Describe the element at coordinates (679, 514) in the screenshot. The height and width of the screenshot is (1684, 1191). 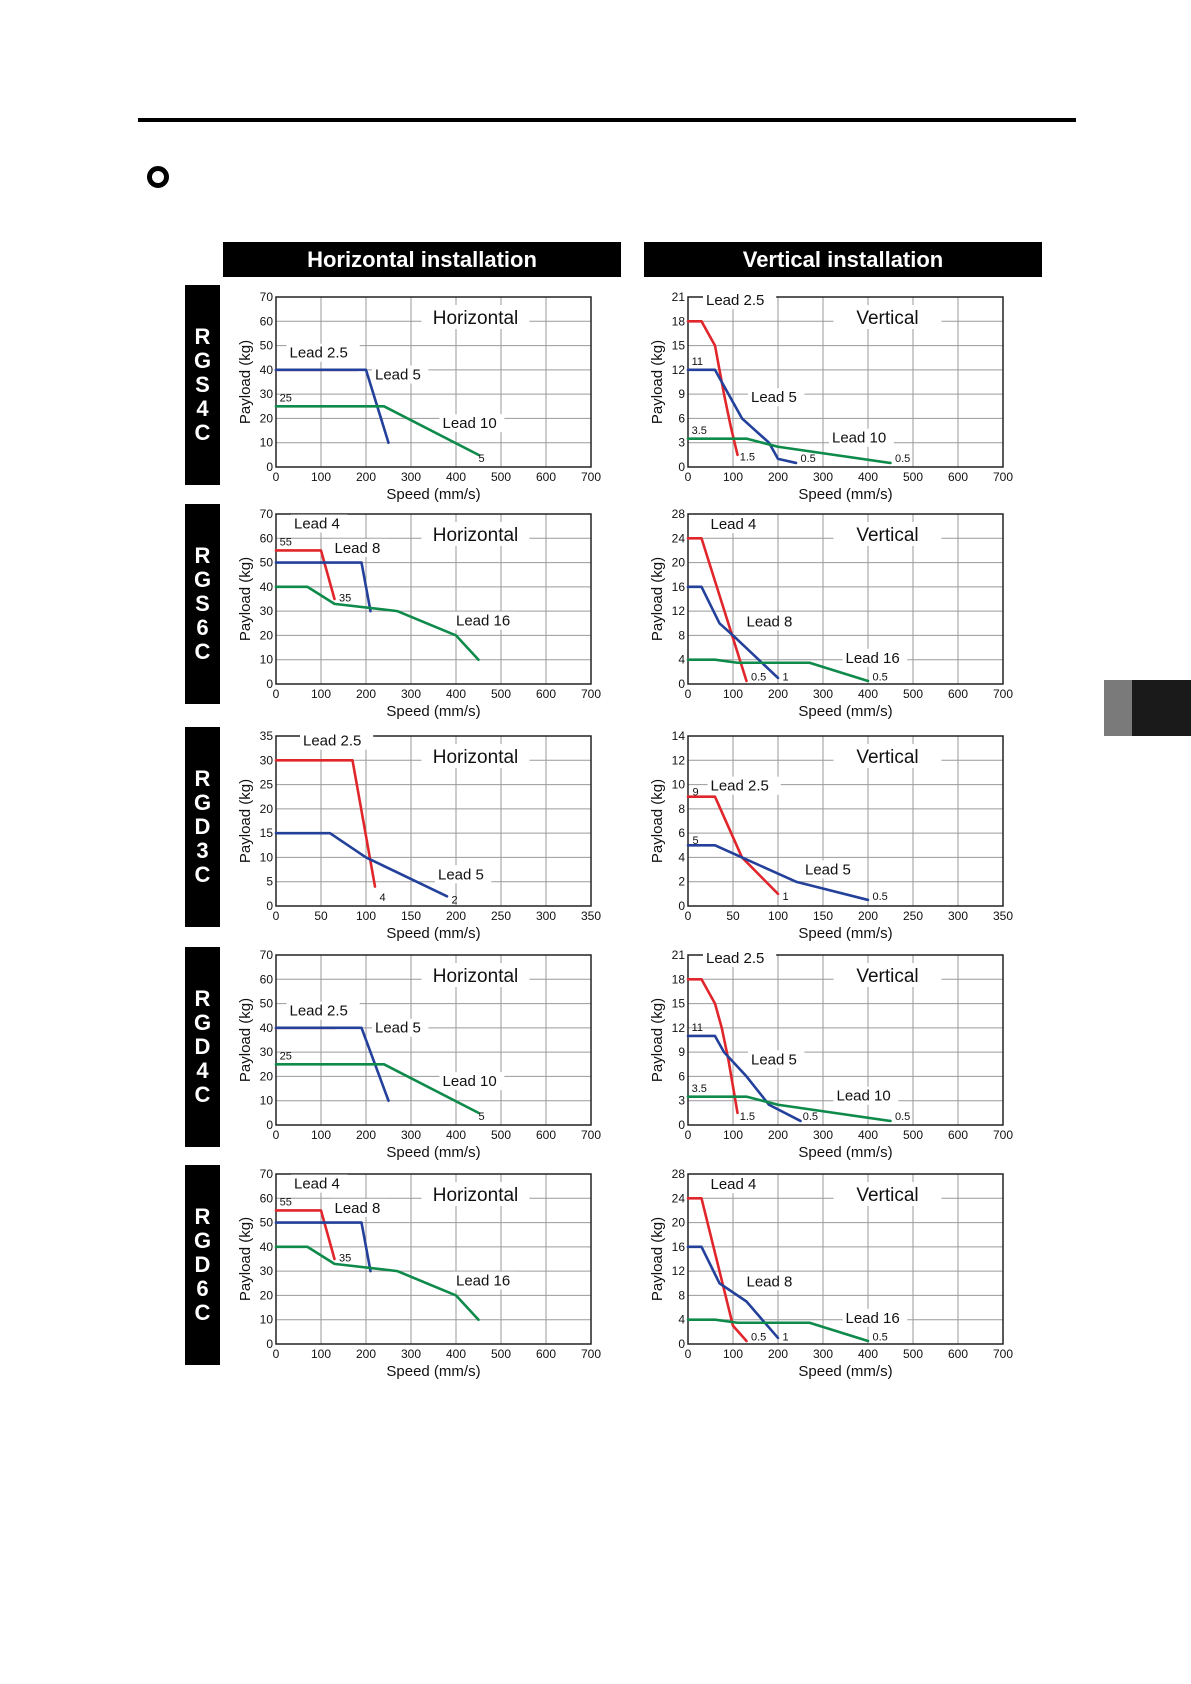
I see `y-tick-label: 28` at that location.